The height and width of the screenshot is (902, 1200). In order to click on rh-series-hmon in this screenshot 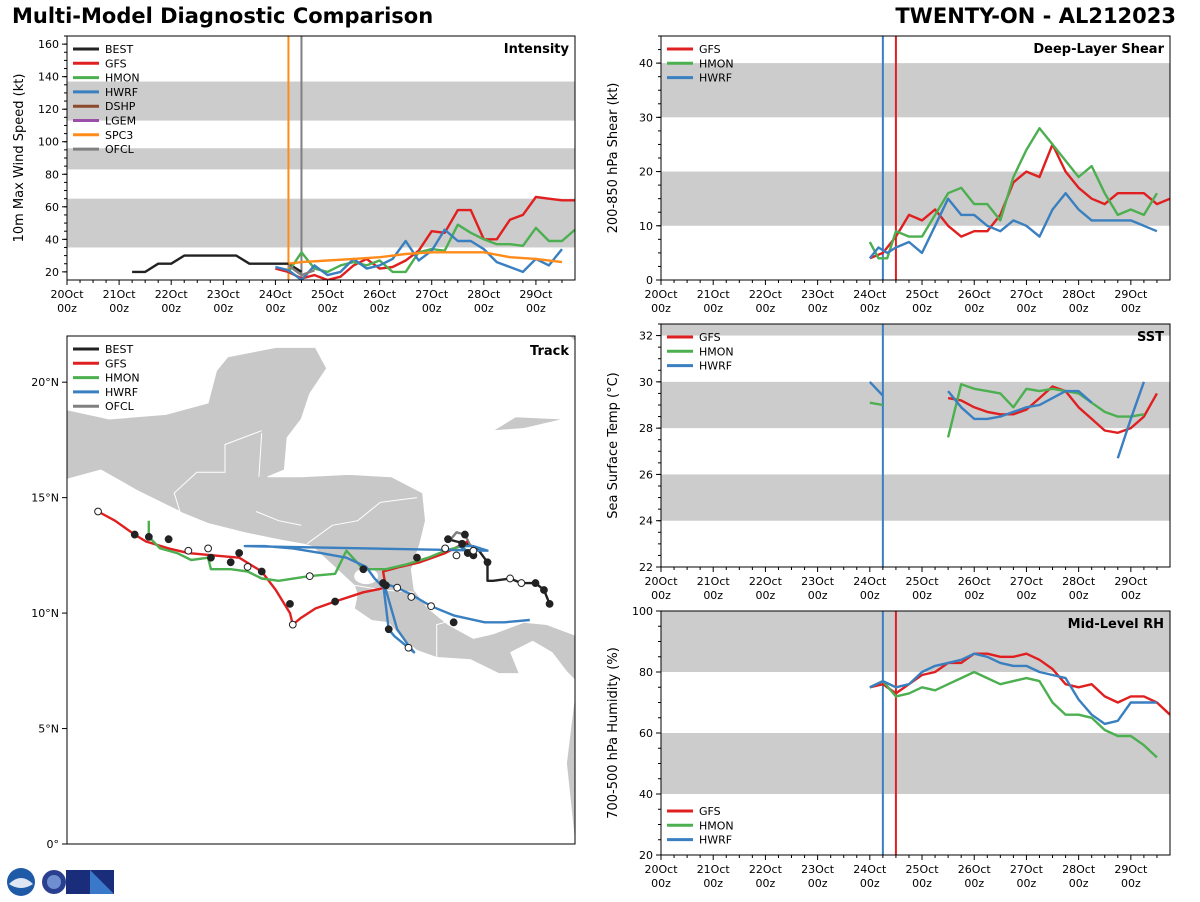, I will do `click(1013, 714)`.